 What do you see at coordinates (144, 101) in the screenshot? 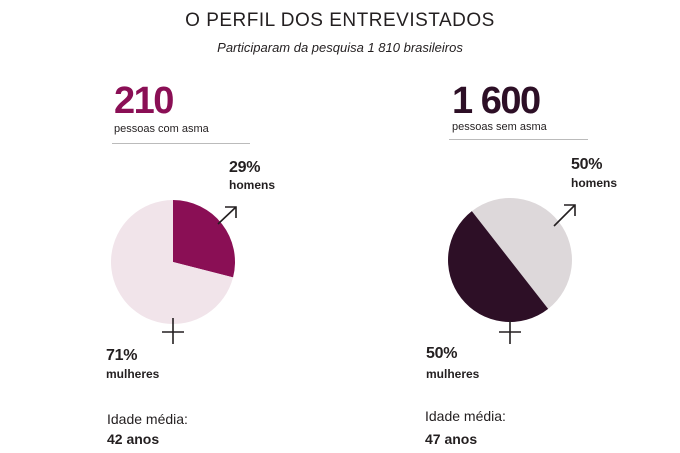
I see `asthma-count: 210` at bounding box center [144, 101].